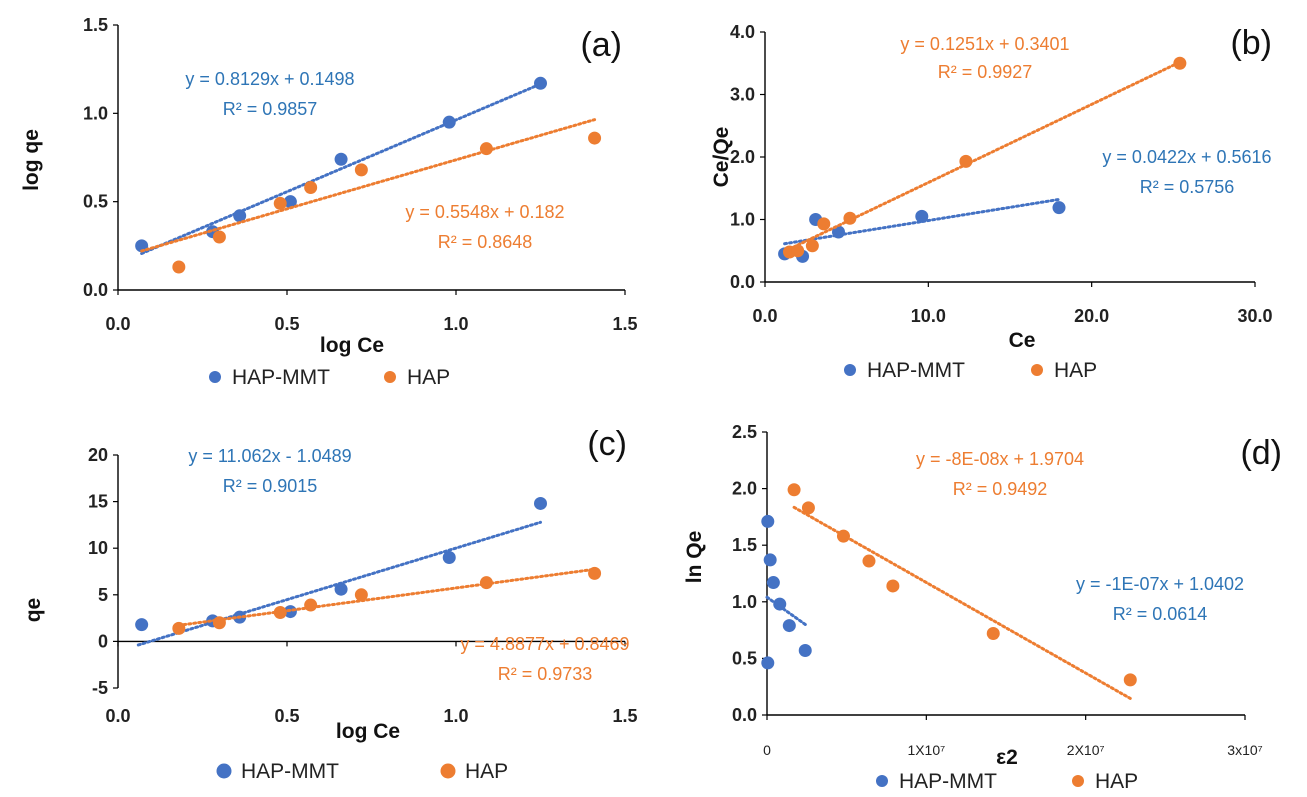 Image resolution: width=1307 pixels, height=797 pixels. What do you see at coordinates (455, 716) in the screenshot?
I see `panel-3-x-tick-label: 1.0` at bounding box center [455, 716].